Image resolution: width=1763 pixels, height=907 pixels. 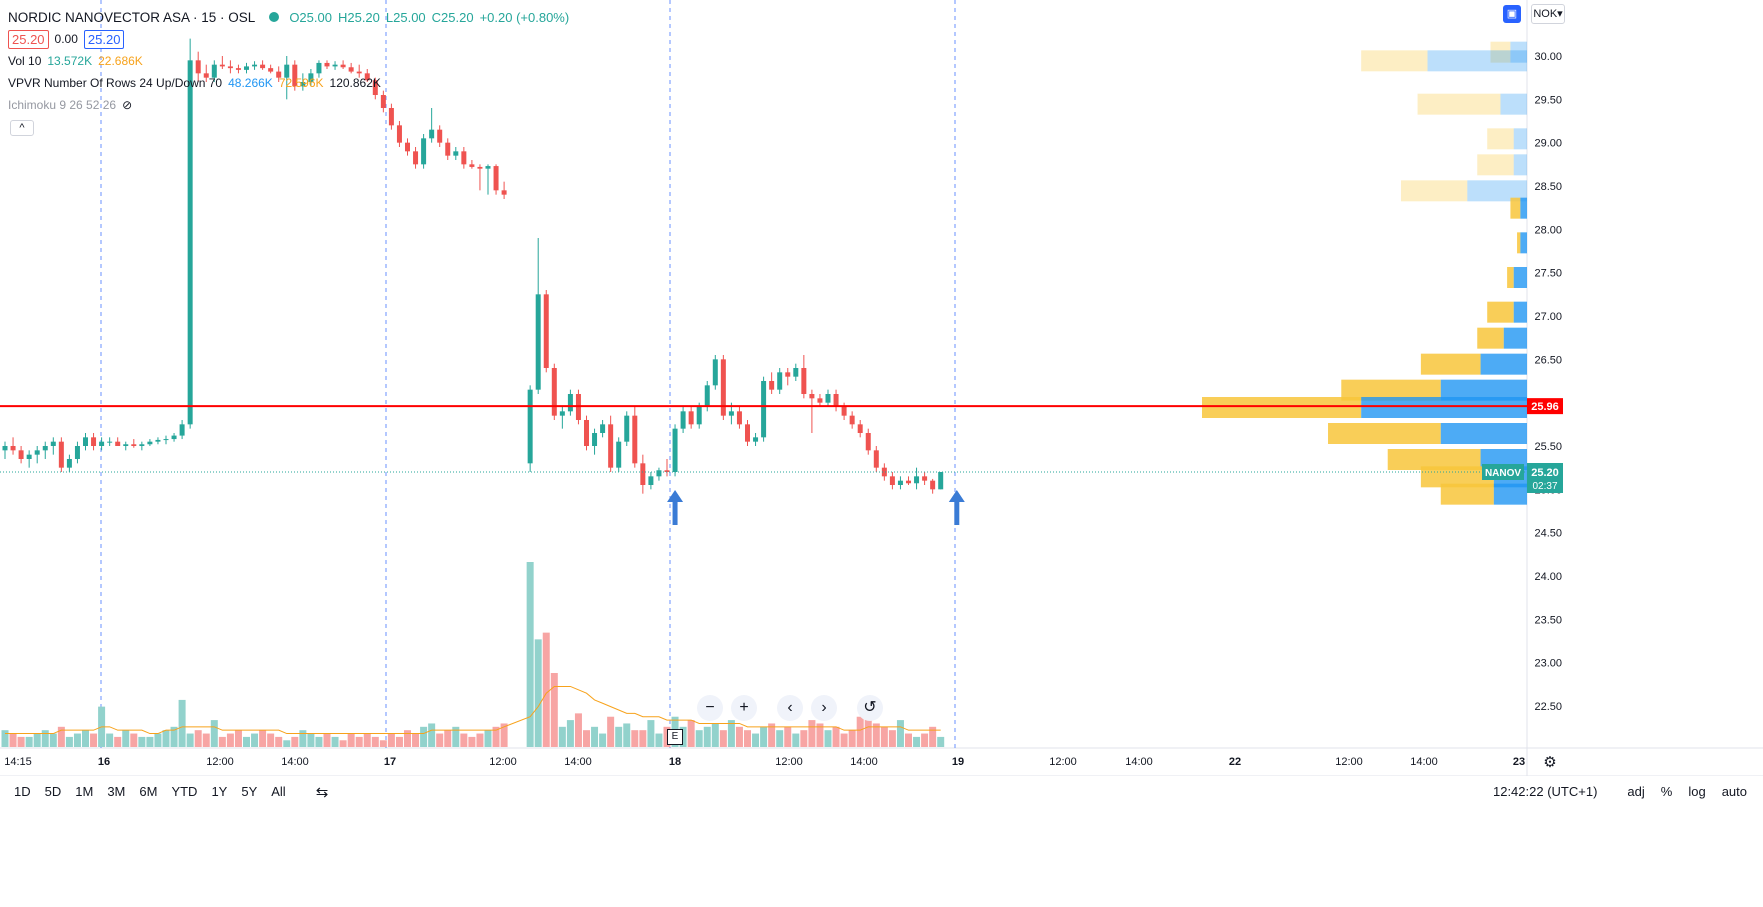 I want to click on reset-chart-button: ↺, so click(x=870, y=708).